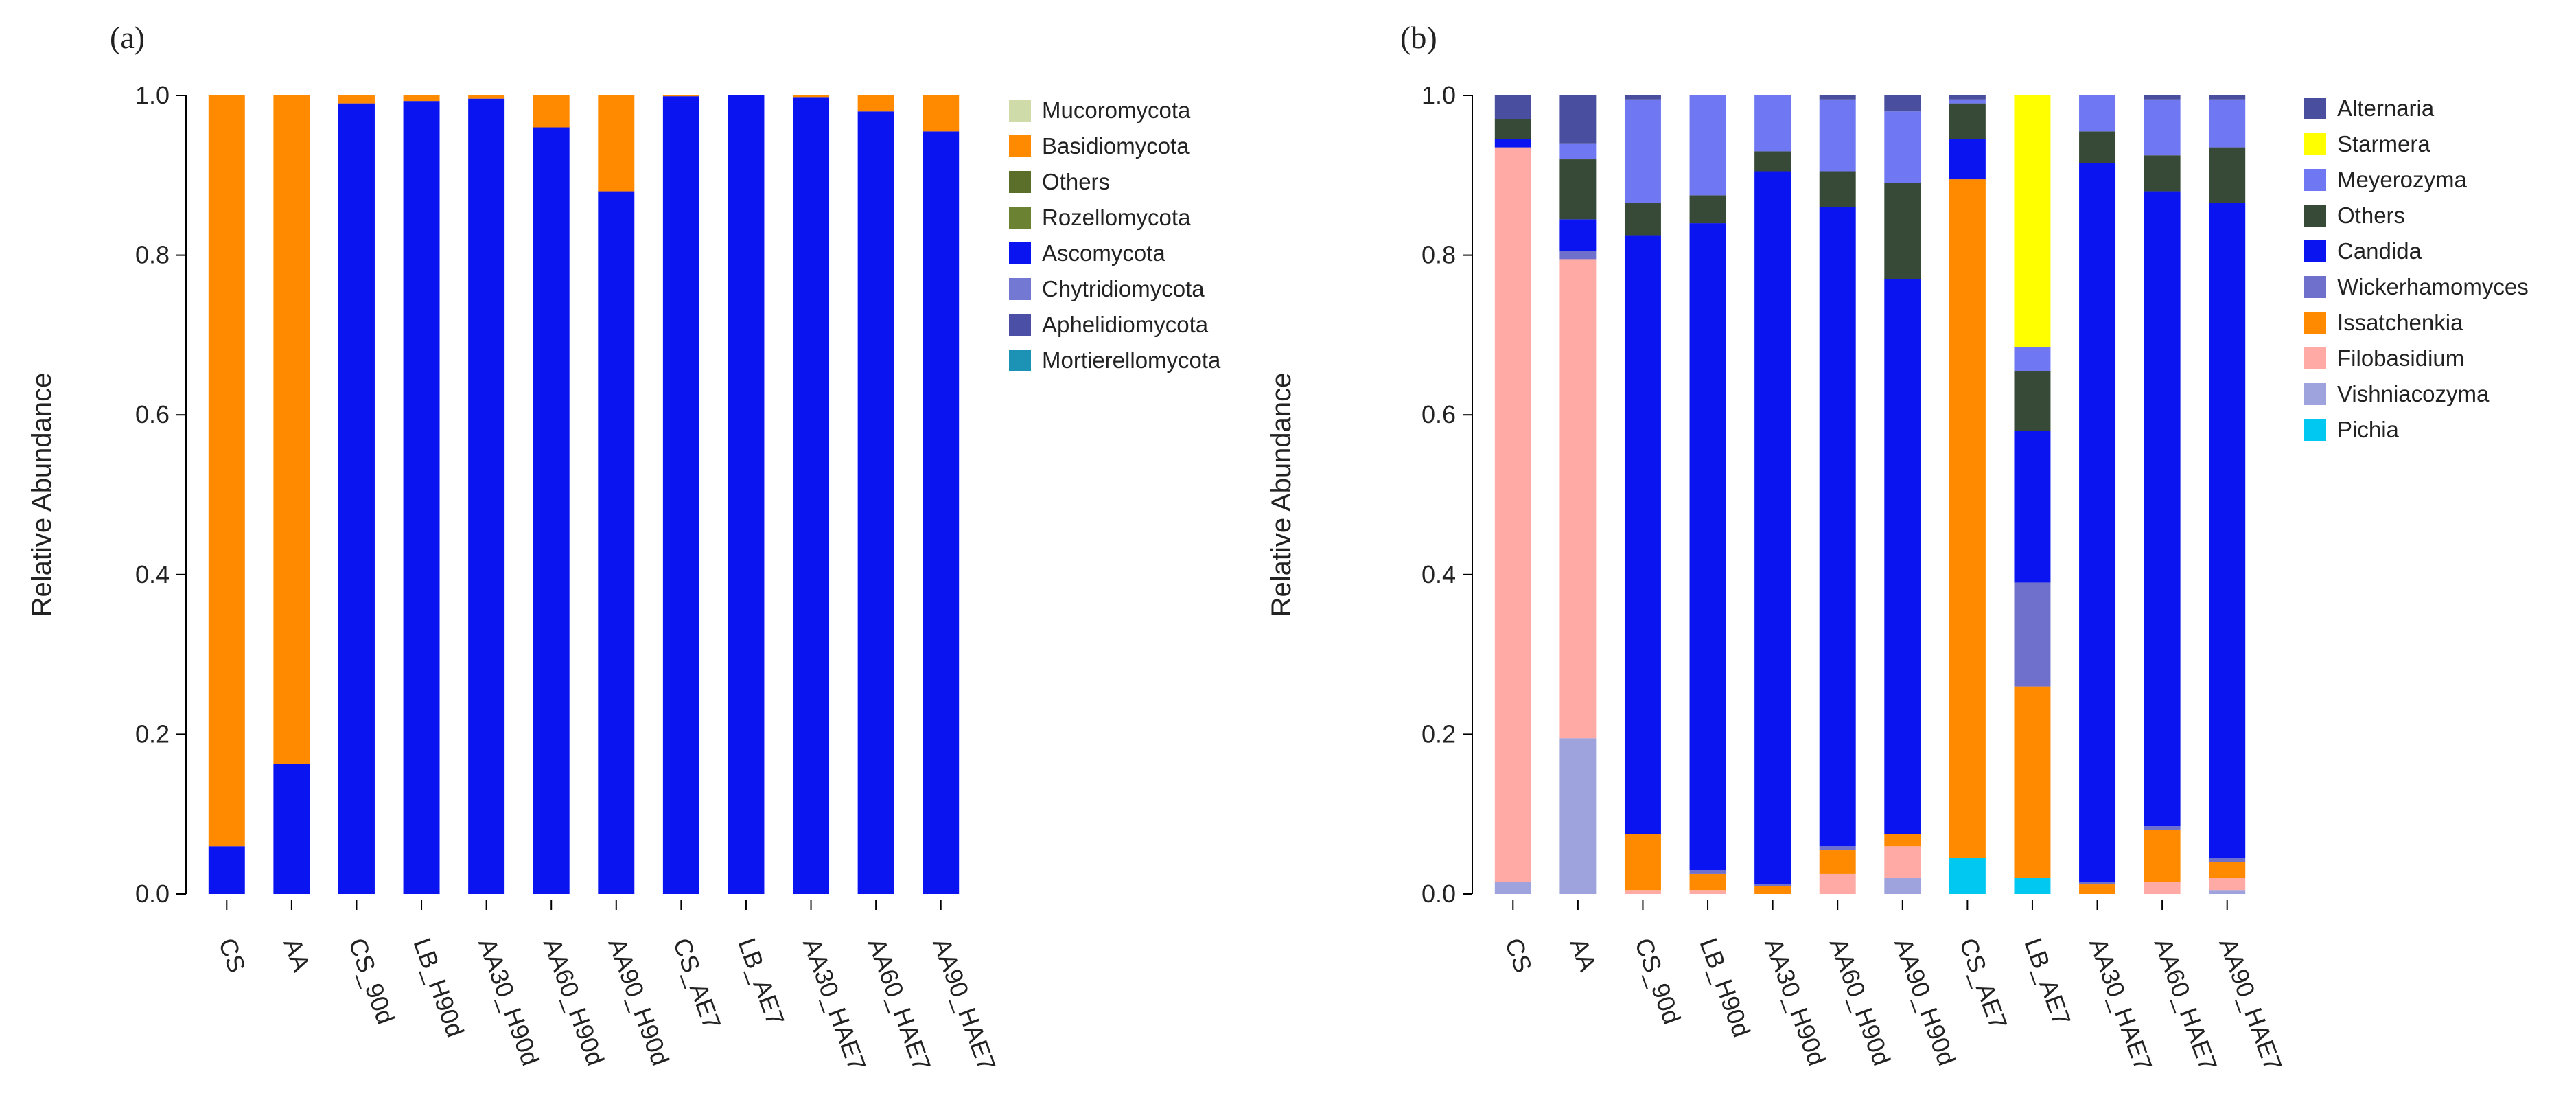 This screenshot has height=1100, width=2576. What do you see at coordinates (2121, 1005) in the screenshot?
I see `x-tick-label: AA30_HAE7` at bounding box center [2121, 1005].